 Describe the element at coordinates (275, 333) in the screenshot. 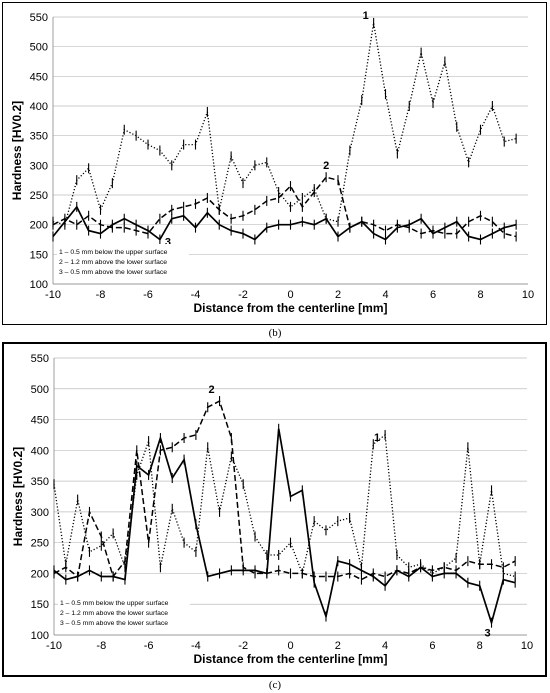

I see `panel-label-b: (b)` at that location.